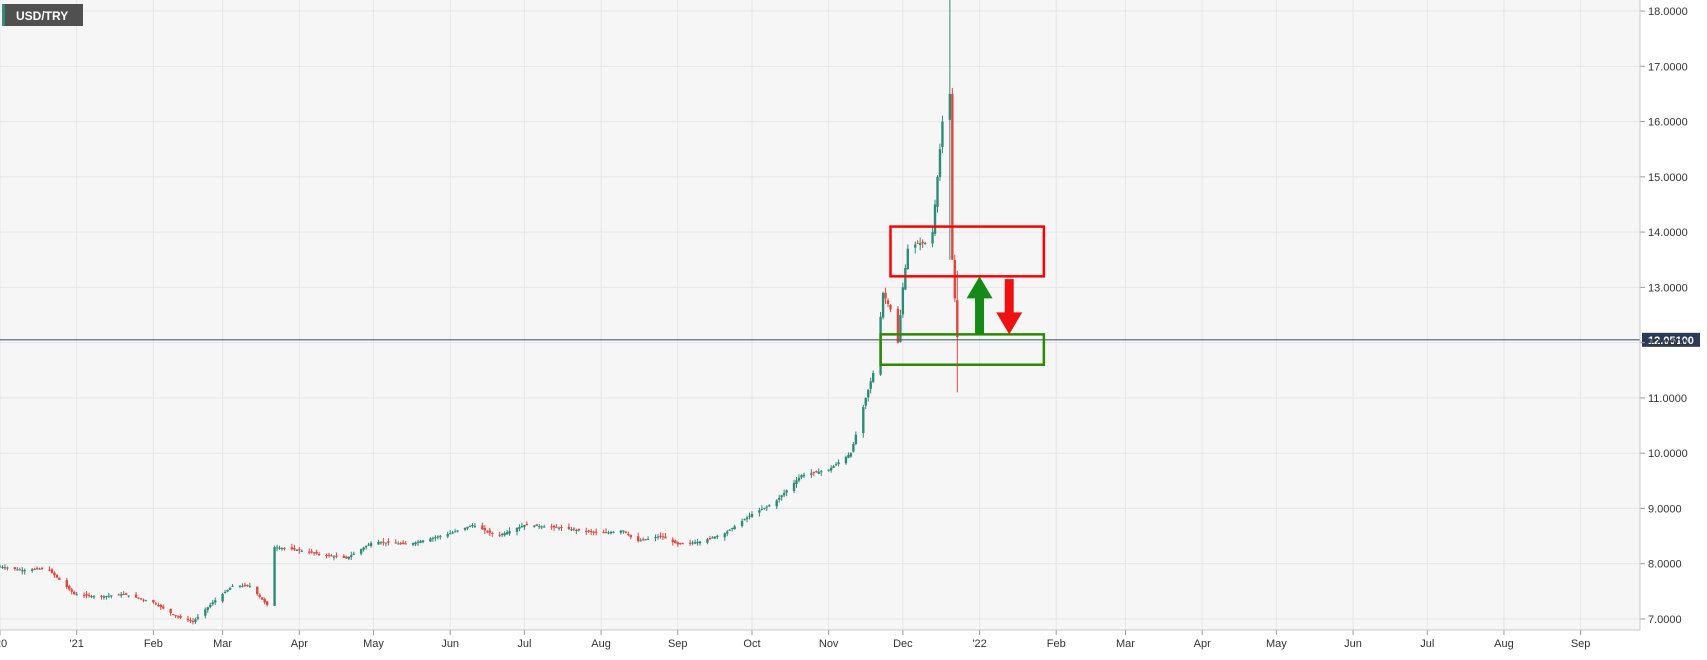 This screenshot has height=660, width=1707. I want to click on y-tick-label: 14.0000, so click(1668, 233).